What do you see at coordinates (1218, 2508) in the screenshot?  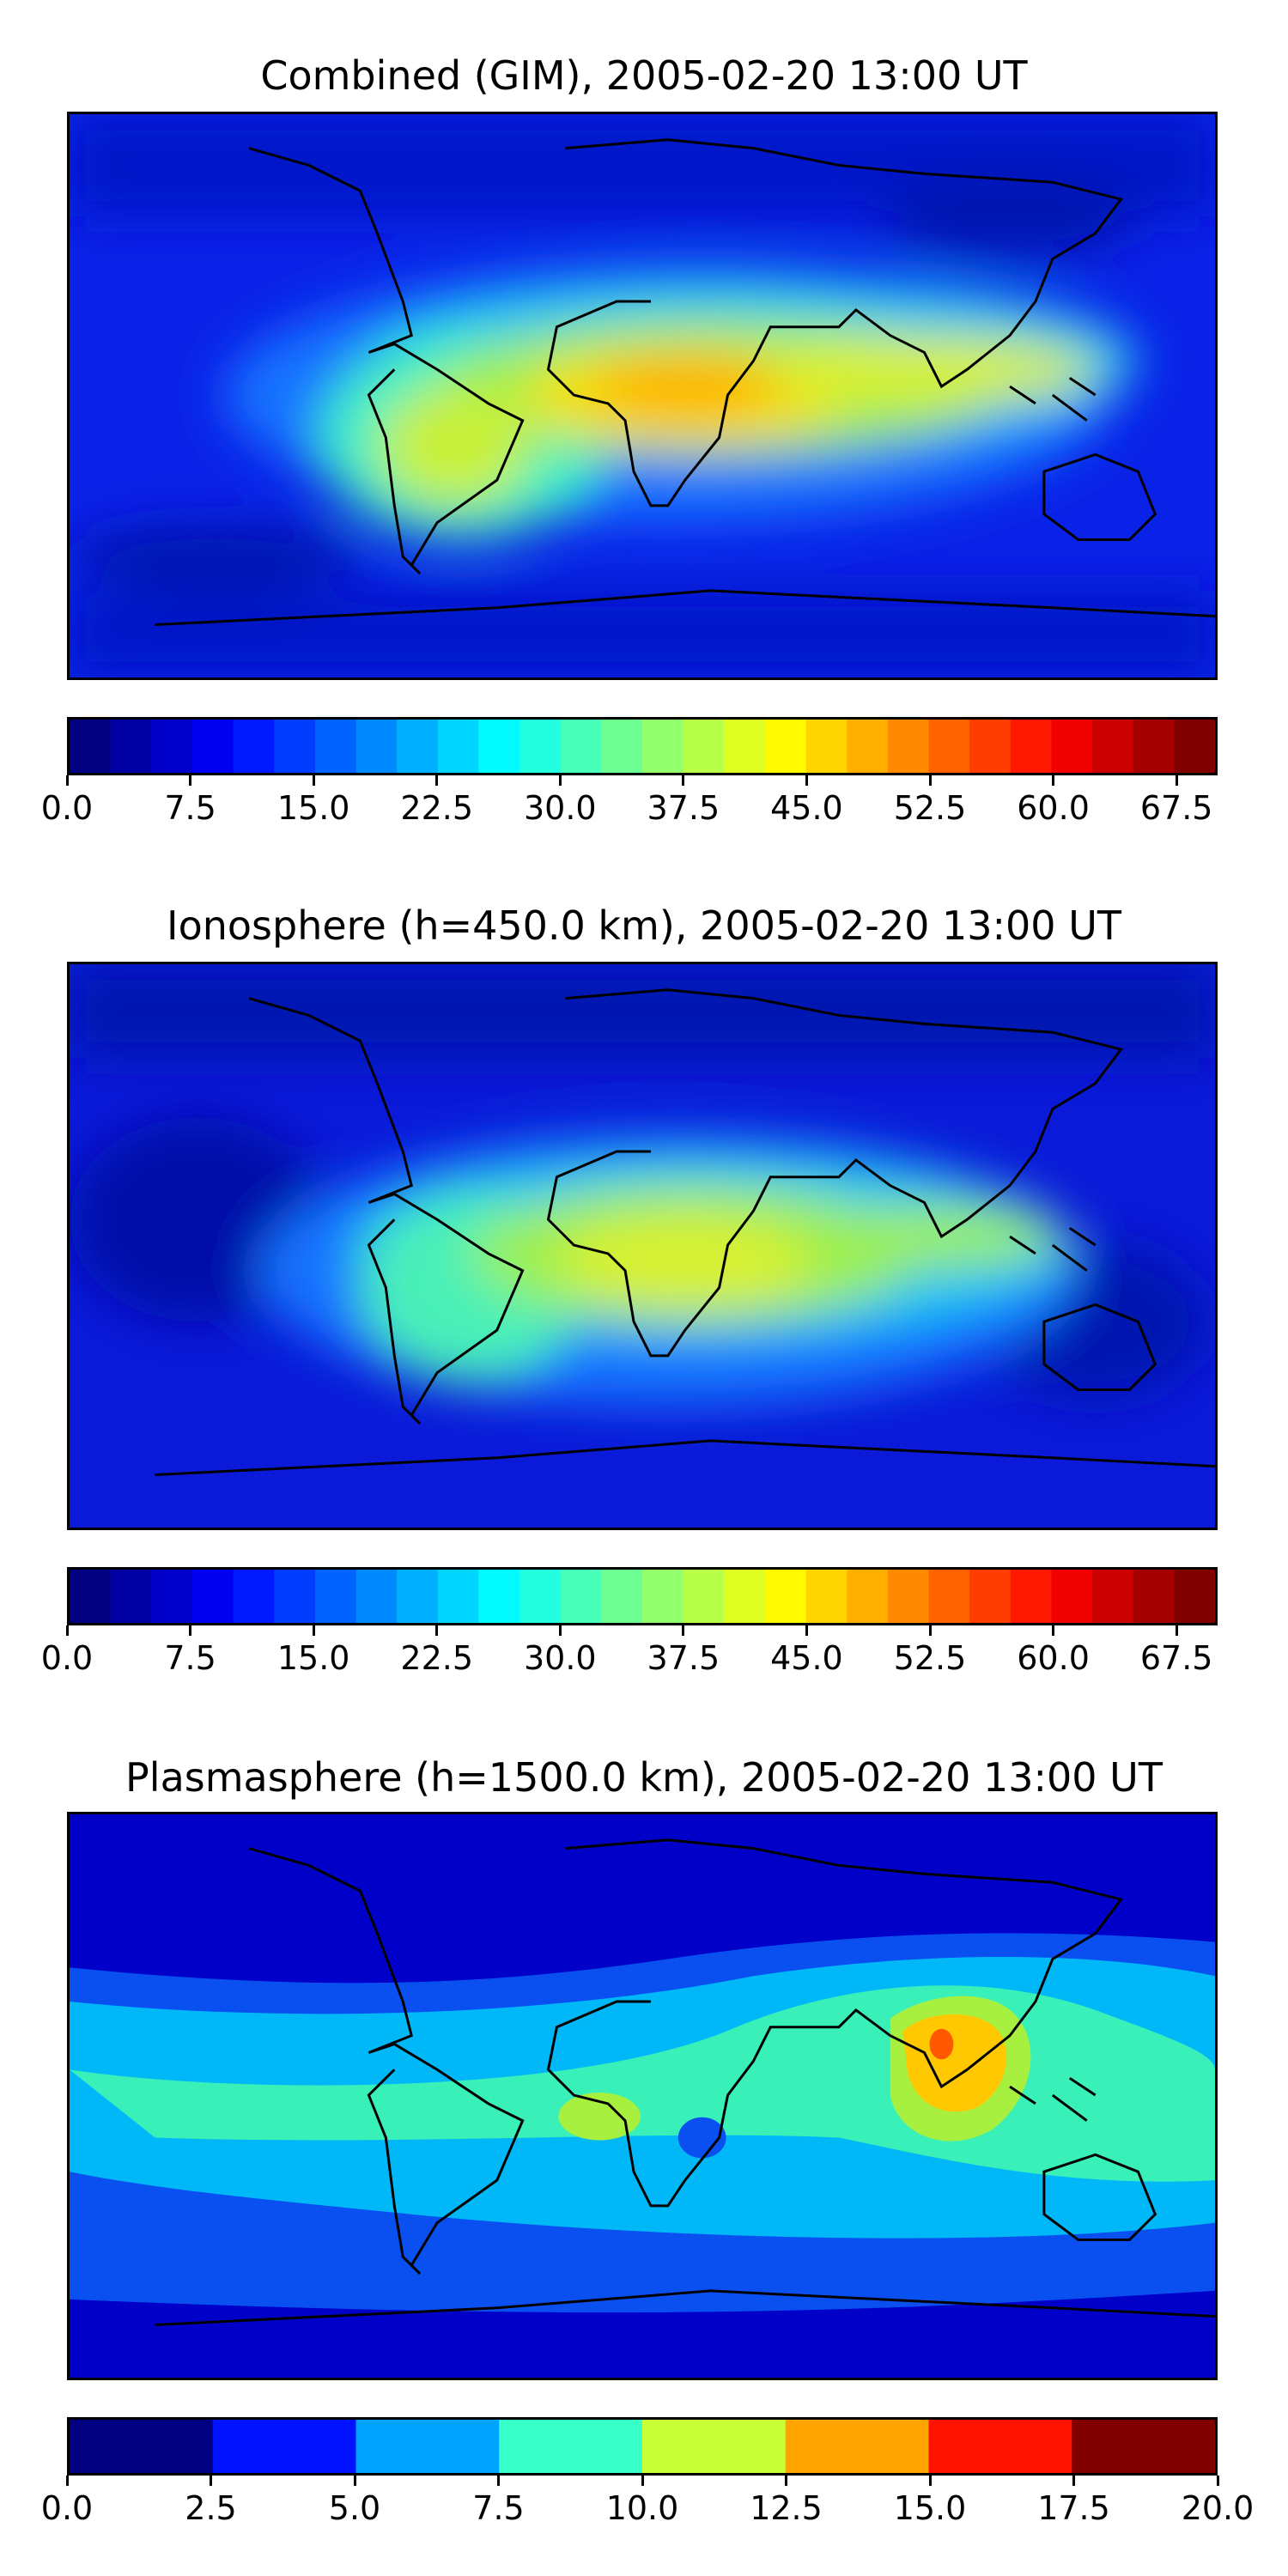 I see `colorbar-tick-label: 20.0` at bounding box center [1218, 2508].